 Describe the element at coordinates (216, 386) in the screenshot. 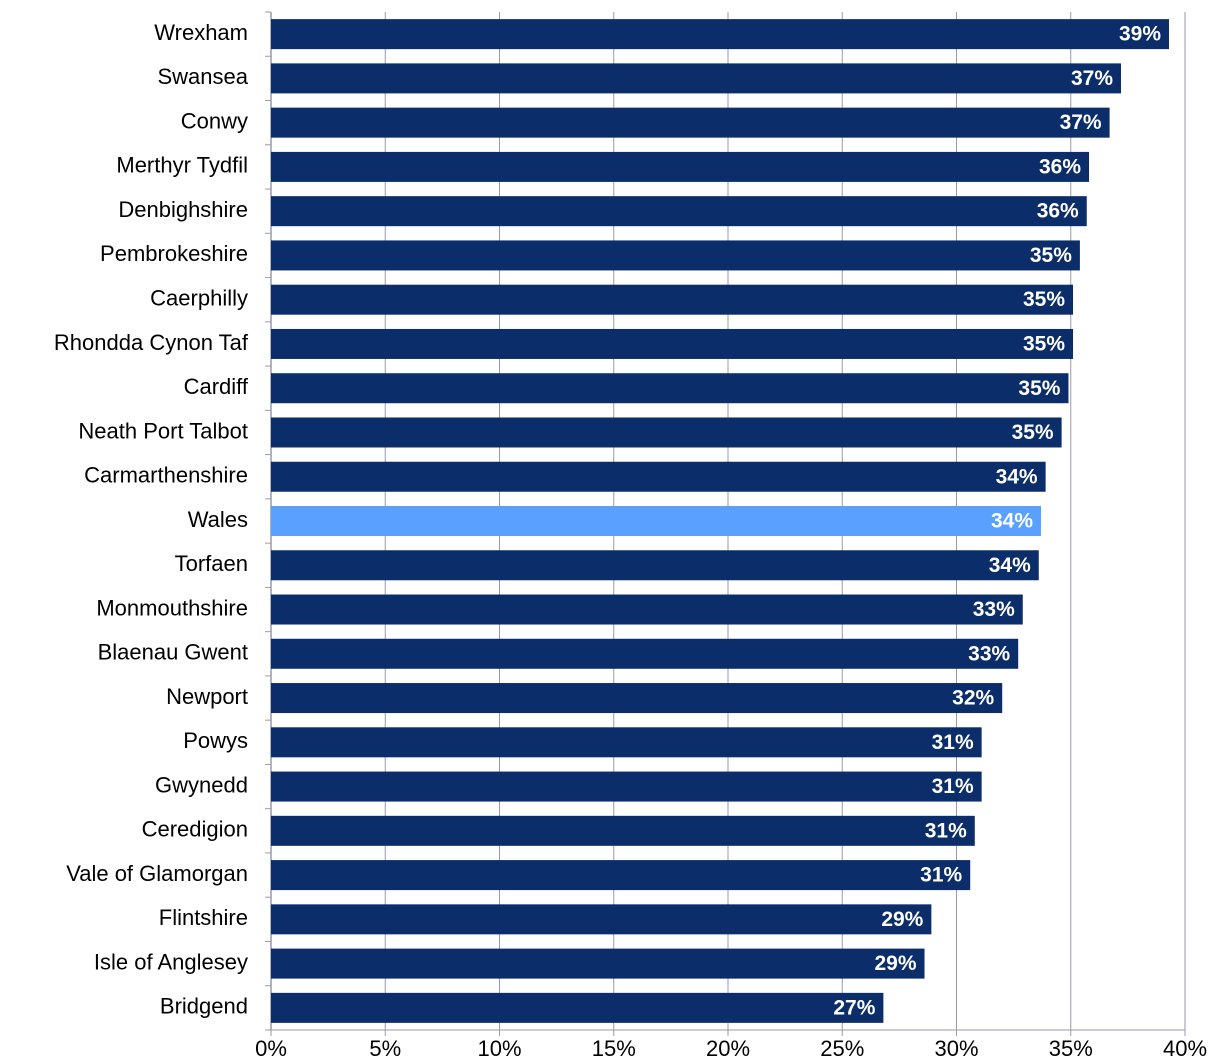

I see `y-tick-label: Cardiff` at that location.